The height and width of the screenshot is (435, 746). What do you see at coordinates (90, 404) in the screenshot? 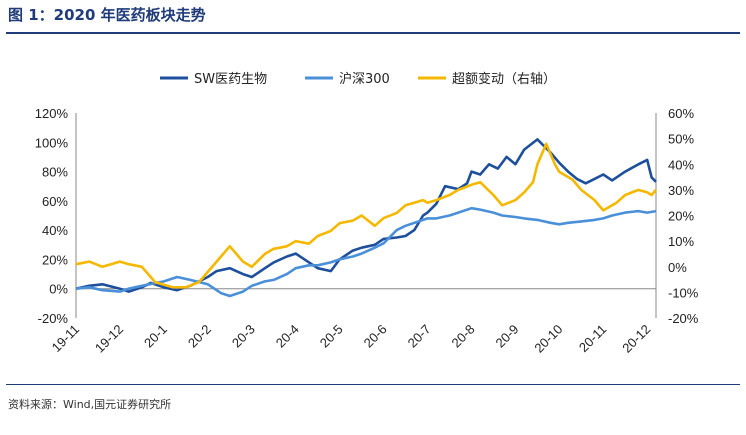
I see `source-note: 资料来源：Wind,国元证券研究所` at bounding box center [90, 404].